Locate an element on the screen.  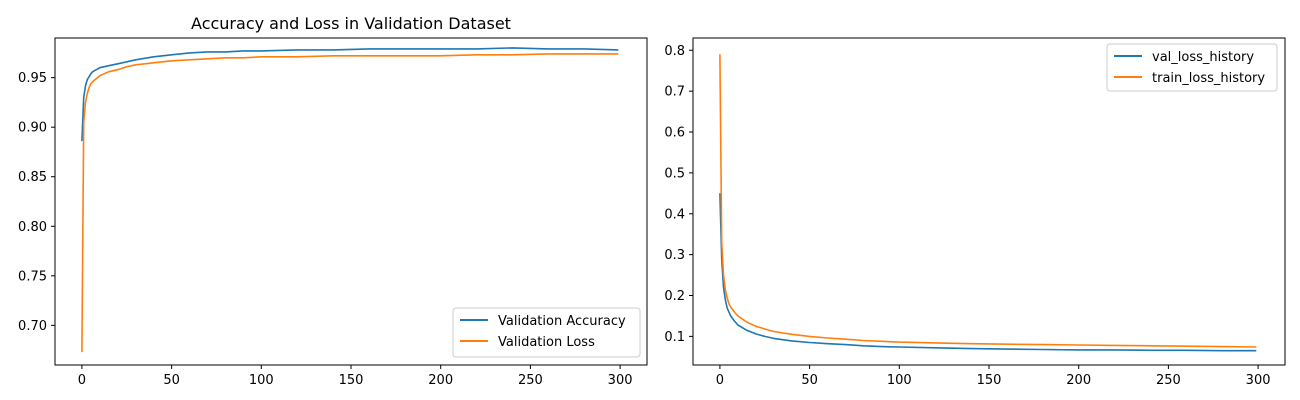
legend: Validation Accuracy Validation Loss is located at coordinates (546, 332).